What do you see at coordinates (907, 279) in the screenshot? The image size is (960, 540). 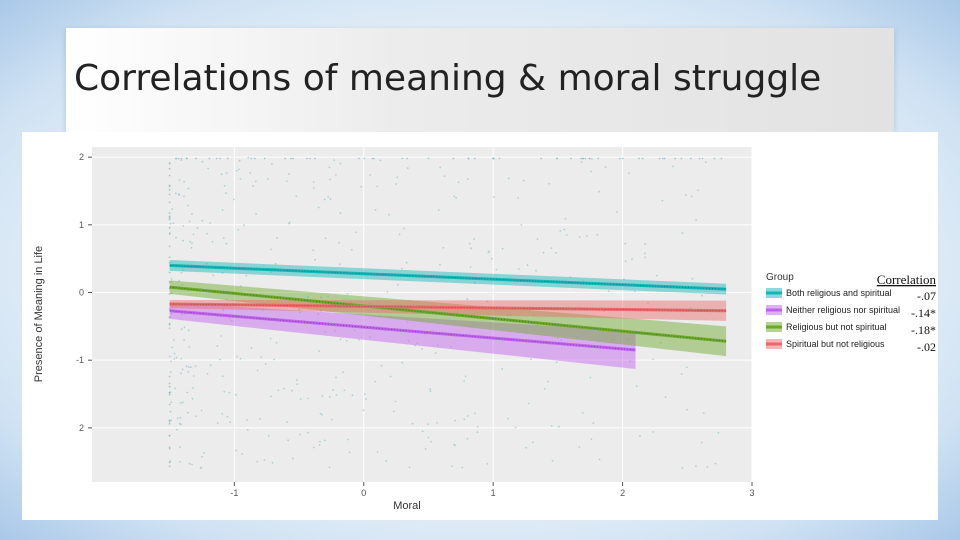 I see `correlation-header: Correlation` at bounding box center [907, 279].